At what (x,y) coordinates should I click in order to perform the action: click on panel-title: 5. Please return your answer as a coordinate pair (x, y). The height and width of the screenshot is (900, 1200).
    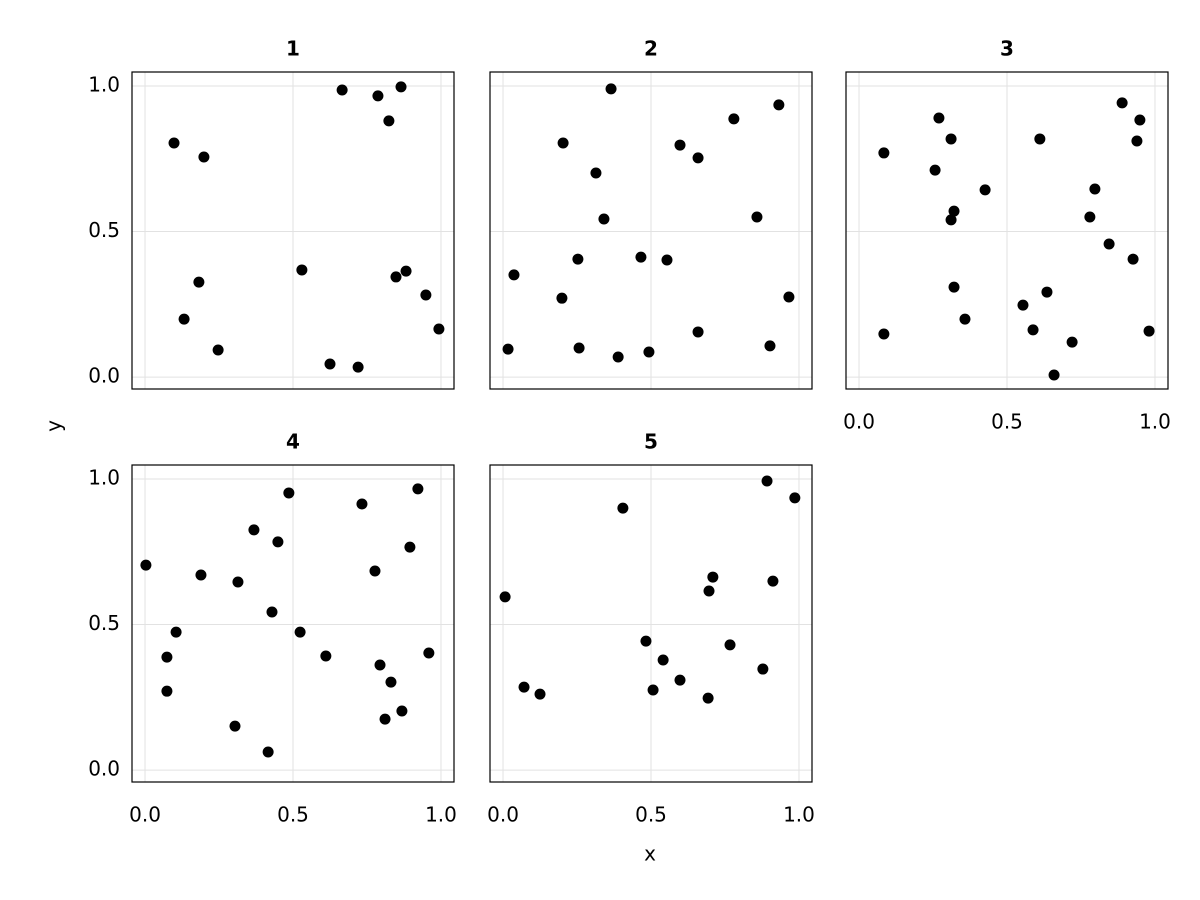
    Looking at the image, I should click on (651, 442).